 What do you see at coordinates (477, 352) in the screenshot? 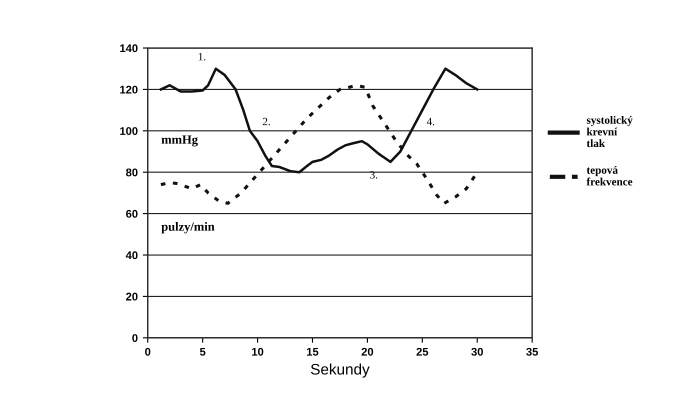
I see `x-tick-label: 30` at bounding box center [477, 352].